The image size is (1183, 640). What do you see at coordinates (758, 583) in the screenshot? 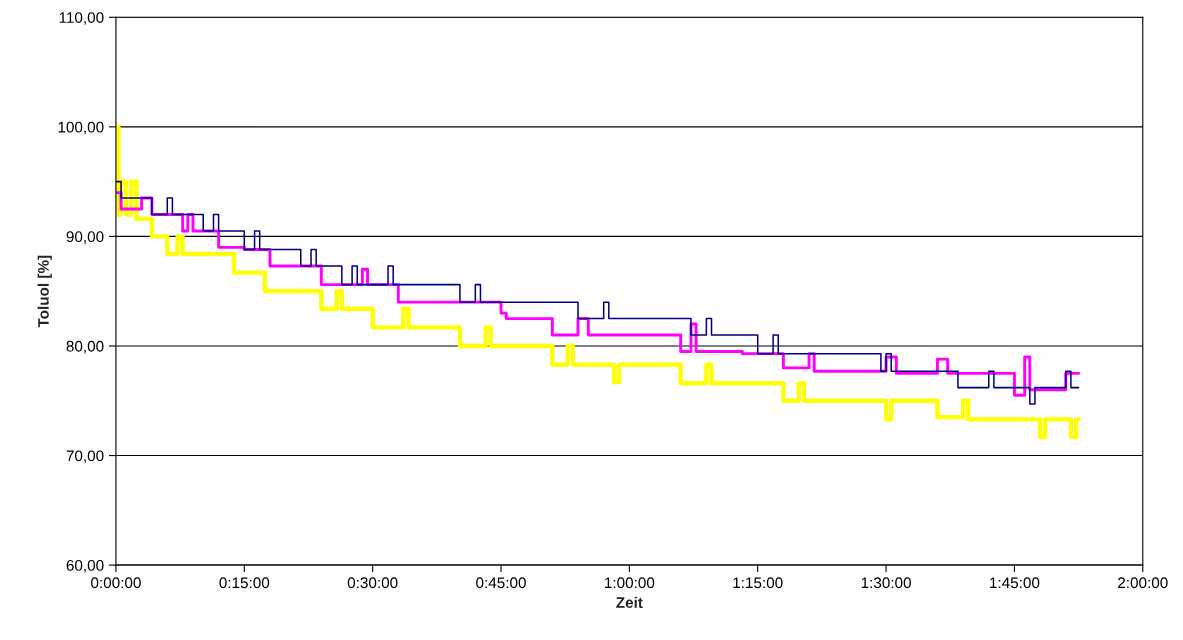
I see `x-tick-label: 1:15:00` at bounding box center [758, 583].